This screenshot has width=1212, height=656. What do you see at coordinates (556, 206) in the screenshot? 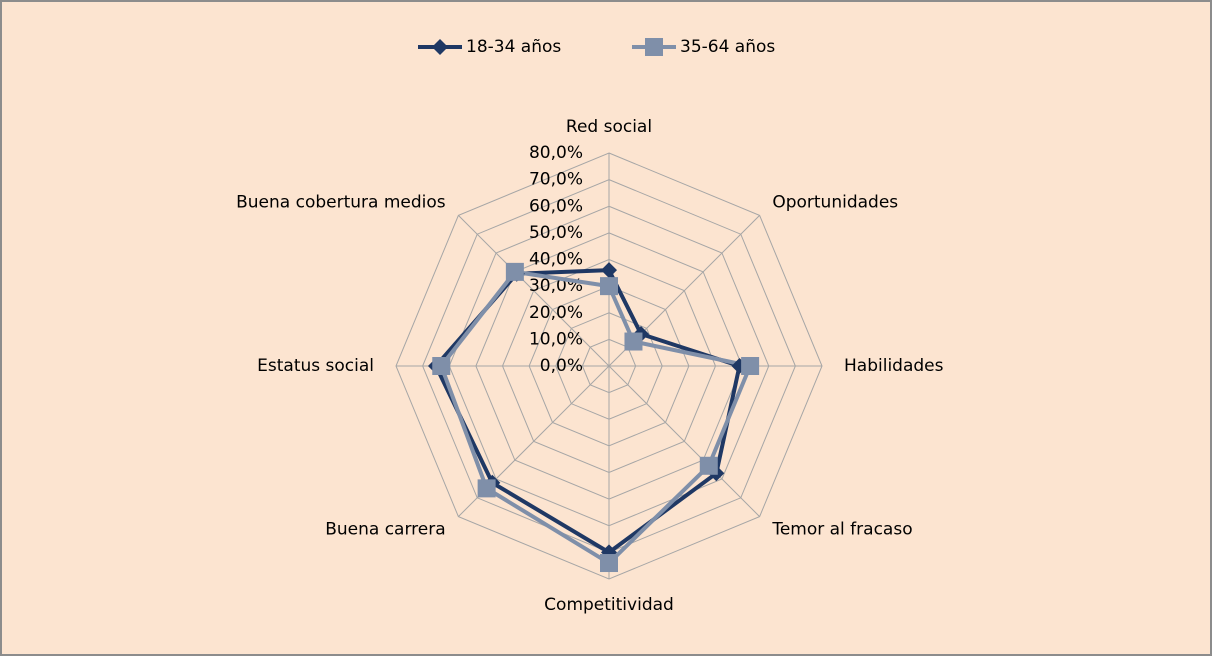
I see `tick-label: 60,0%` at bounding box center [556, 206].